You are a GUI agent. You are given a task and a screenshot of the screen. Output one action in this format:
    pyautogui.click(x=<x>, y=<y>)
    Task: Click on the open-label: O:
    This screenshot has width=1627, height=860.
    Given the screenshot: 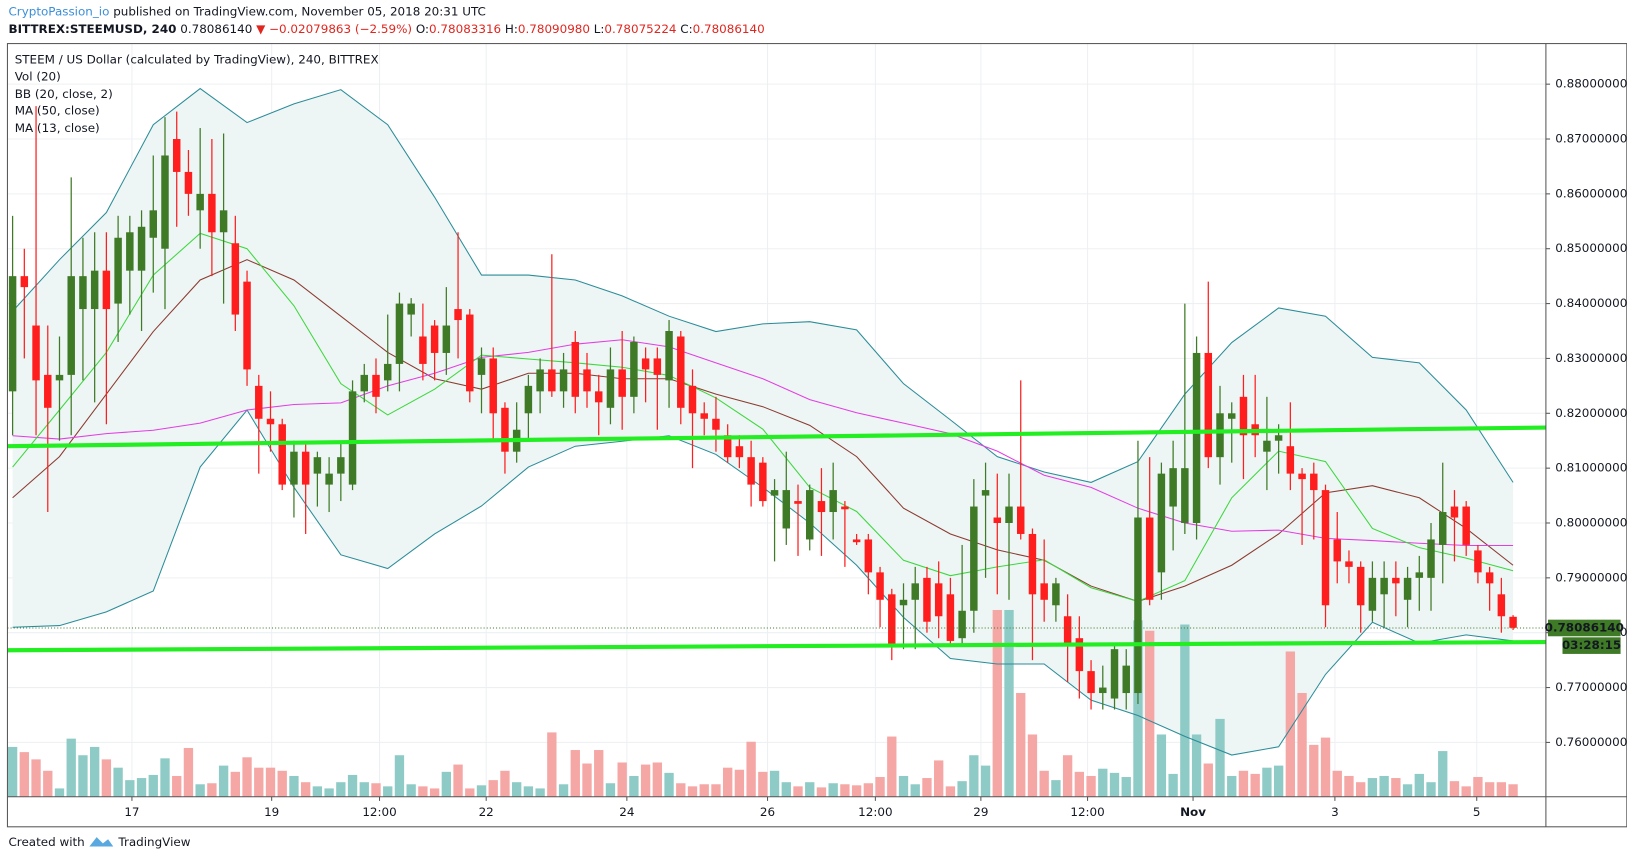 What is the action you would take?
    pyautogui.click(x=422, y=29)
    